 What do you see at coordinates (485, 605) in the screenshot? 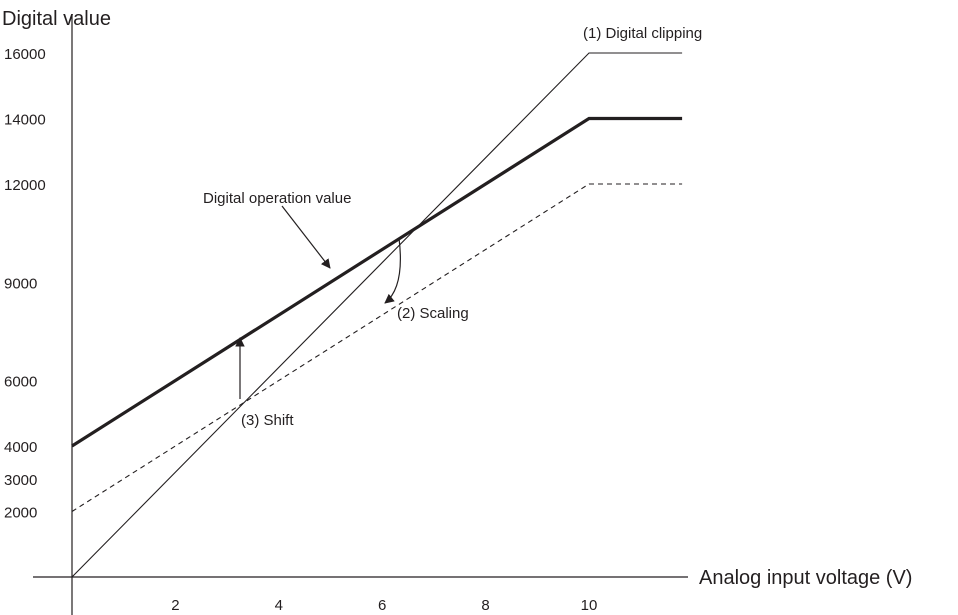
I see `x-tick-label: 8` at bounding box center [485, 605].